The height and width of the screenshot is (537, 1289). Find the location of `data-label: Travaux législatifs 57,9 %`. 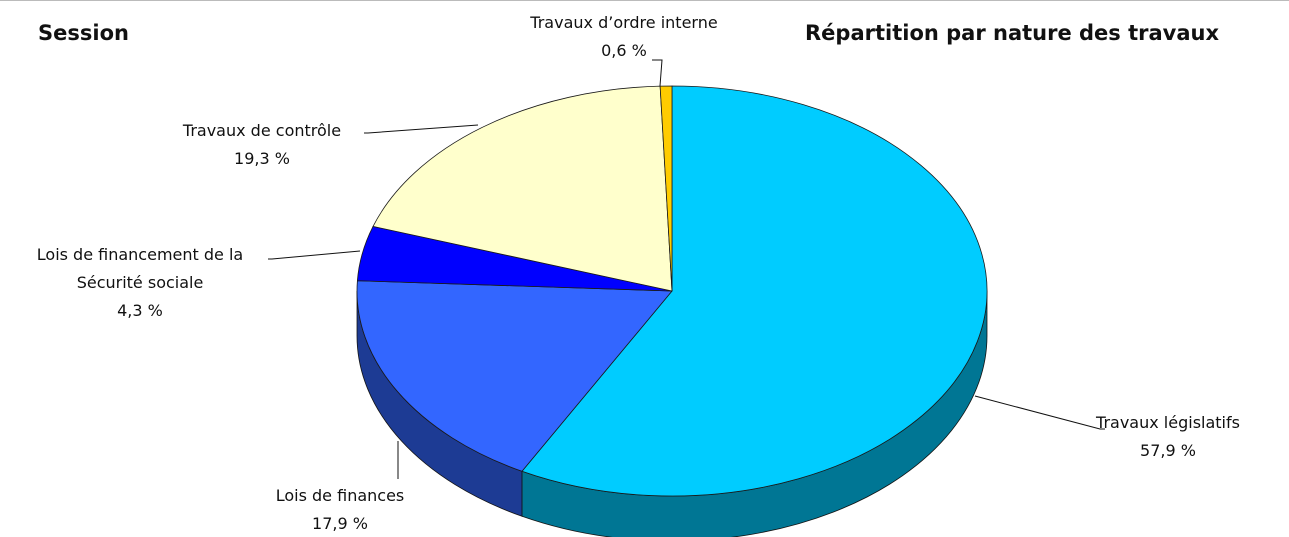

data-label: Travaux législatifs 57,9 % is located at coordinates (1168, 437).